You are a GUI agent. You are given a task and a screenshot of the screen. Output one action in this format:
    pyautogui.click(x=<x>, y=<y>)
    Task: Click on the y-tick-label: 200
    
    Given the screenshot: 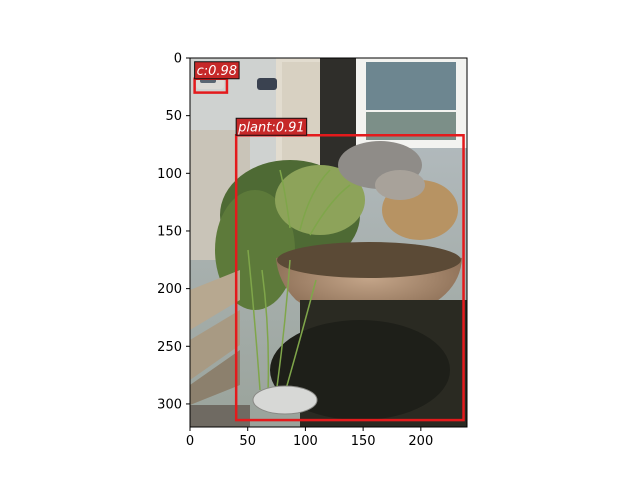 What is the action you would take?
    pyautogui.click(x=169, y=289)
    